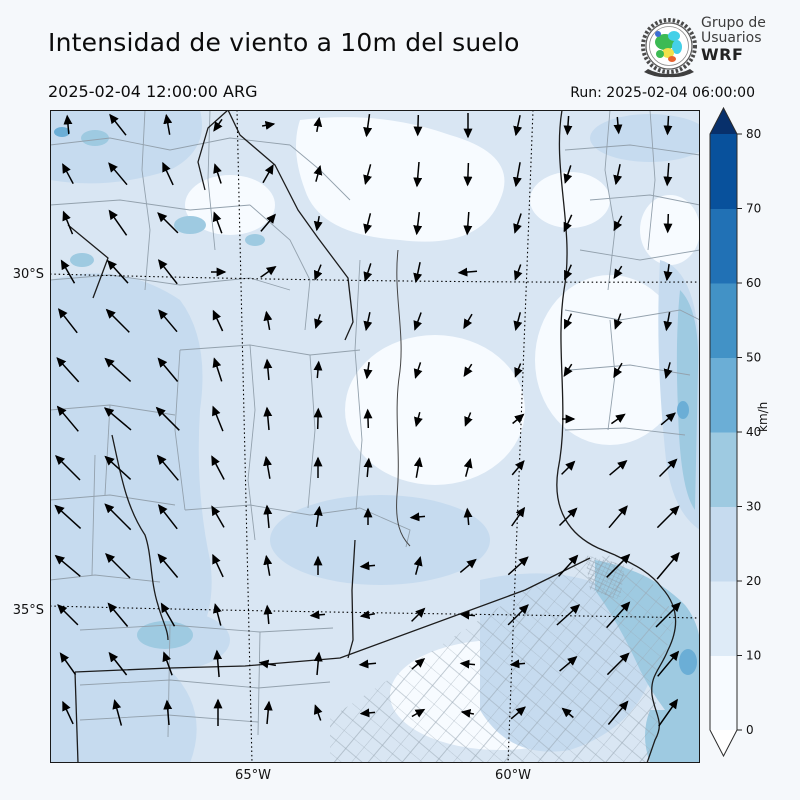  Describe the element at coordinates (731, 38) in the screenshot. I see `logo-line2: Usuarios` at that location.